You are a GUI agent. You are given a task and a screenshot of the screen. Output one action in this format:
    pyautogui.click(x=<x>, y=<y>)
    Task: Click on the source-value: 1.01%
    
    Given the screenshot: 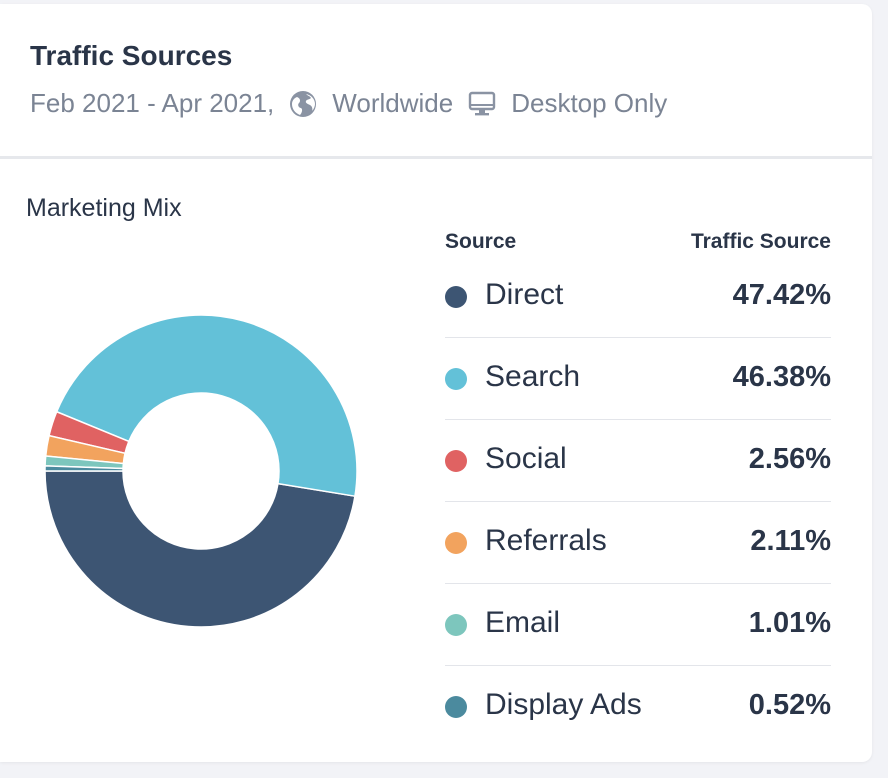 What is the action you would take?
    pyautogui.click(x=789, y=623)
    